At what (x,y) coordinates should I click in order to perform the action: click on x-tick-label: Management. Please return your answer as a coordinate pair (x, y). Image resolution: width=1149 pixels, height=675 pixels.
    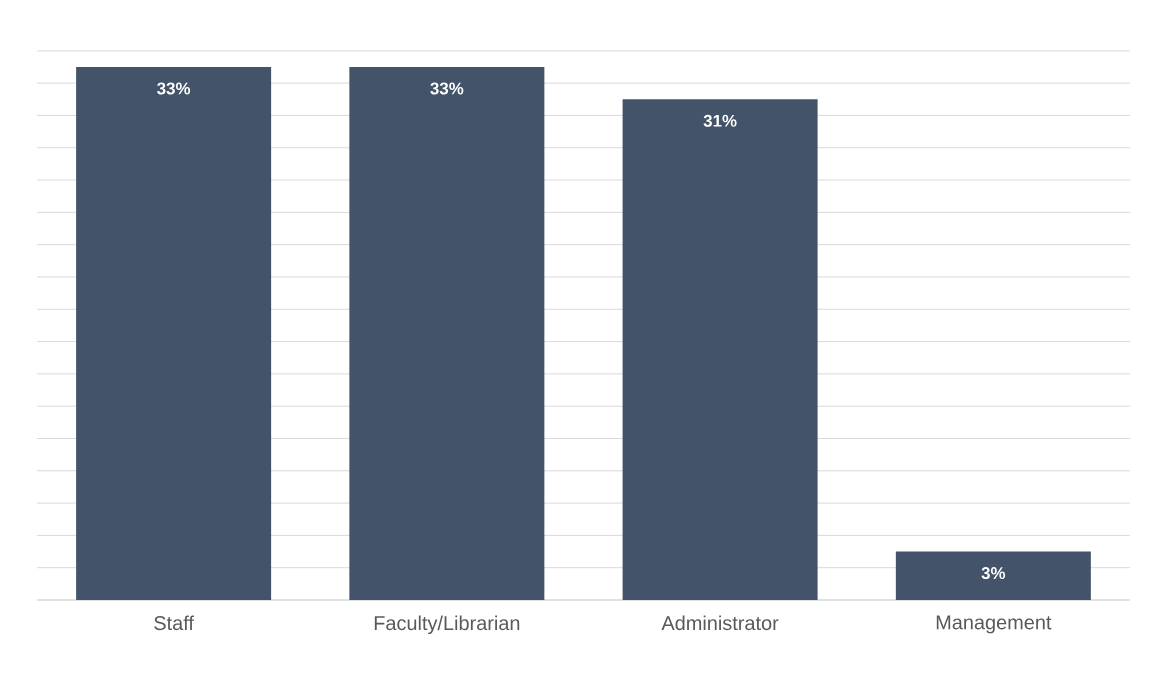
    Looking at the image, I should click on (994, 624).